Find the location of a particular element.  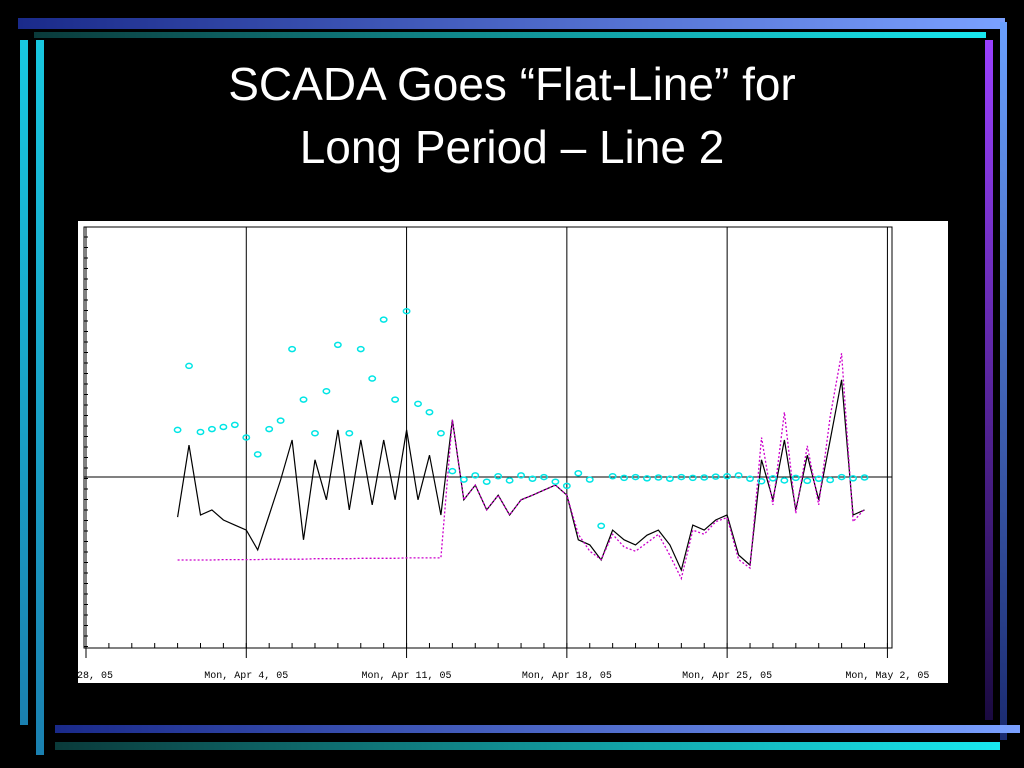

title-line: SCADA Goes “Flat-Line” for is located at coordinates (512, 84).